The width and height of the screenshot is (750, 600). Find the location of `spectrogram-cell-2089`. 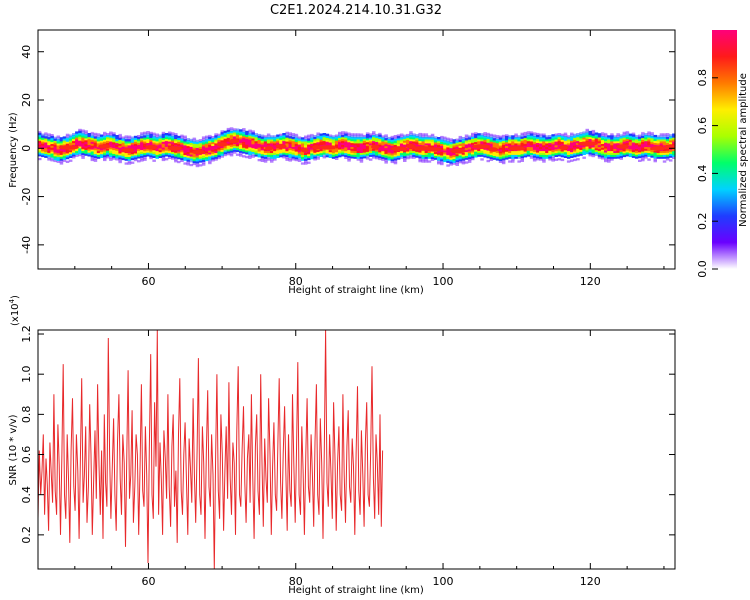

spectrogram-cell-2089 is located at coordinates (500, 152).